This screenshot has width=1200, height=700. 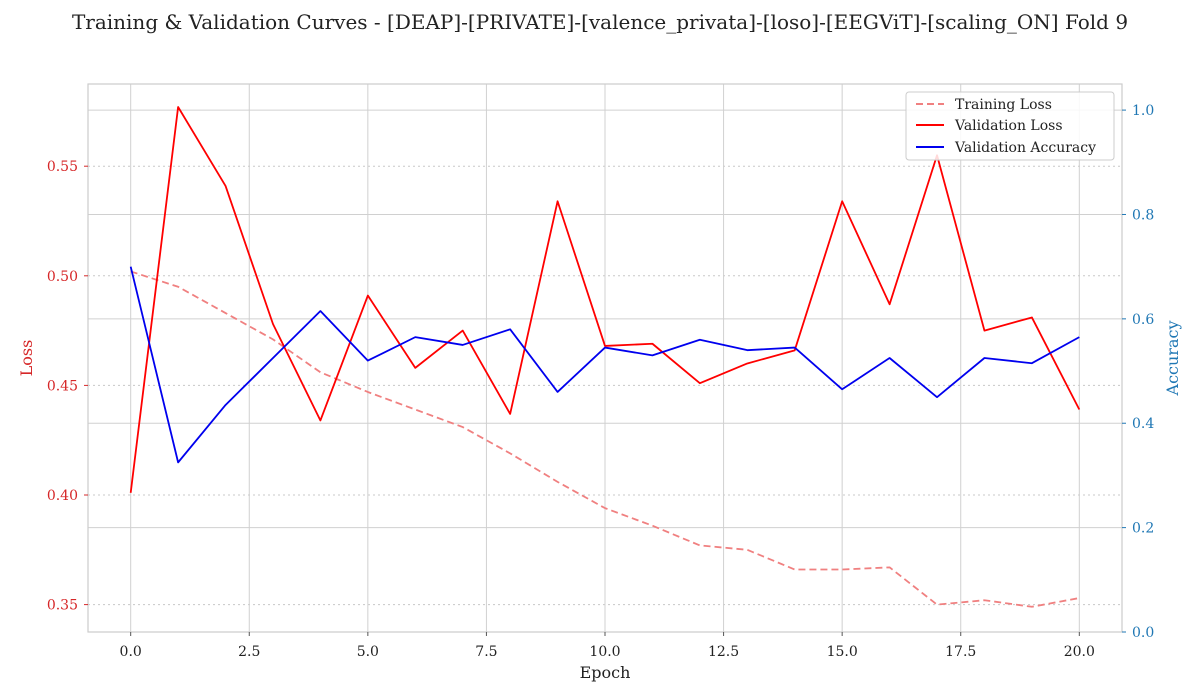 What do you see at coordinates (62, 277) in the screenshot?
I see `y-left-tick-label: 0.50` at bounding box center [62, 277].